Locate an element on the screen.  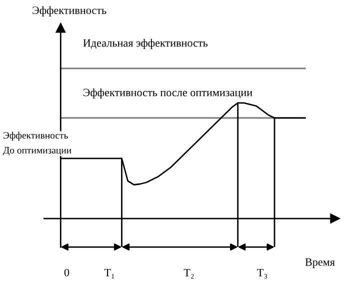
series-label: Эффективность после оптимизации is located at coordinates (167, 93).